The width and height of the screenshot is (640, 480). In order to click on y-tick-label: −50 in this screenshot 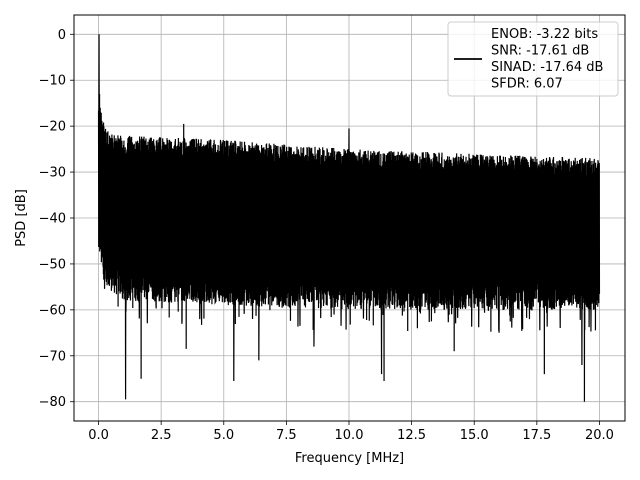, I will do `click(52, 264)`.